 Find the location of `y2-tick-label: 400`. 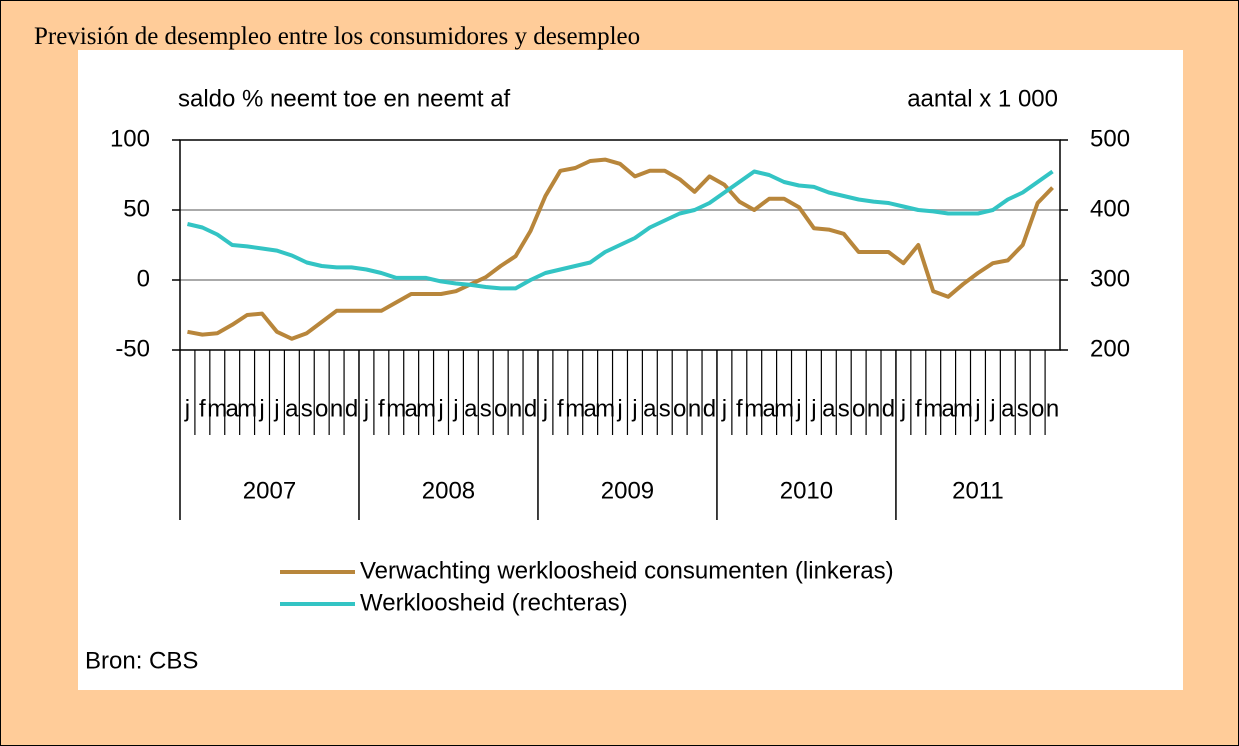

y2-tick-label: 400 is located at coordinates (1110, 208).